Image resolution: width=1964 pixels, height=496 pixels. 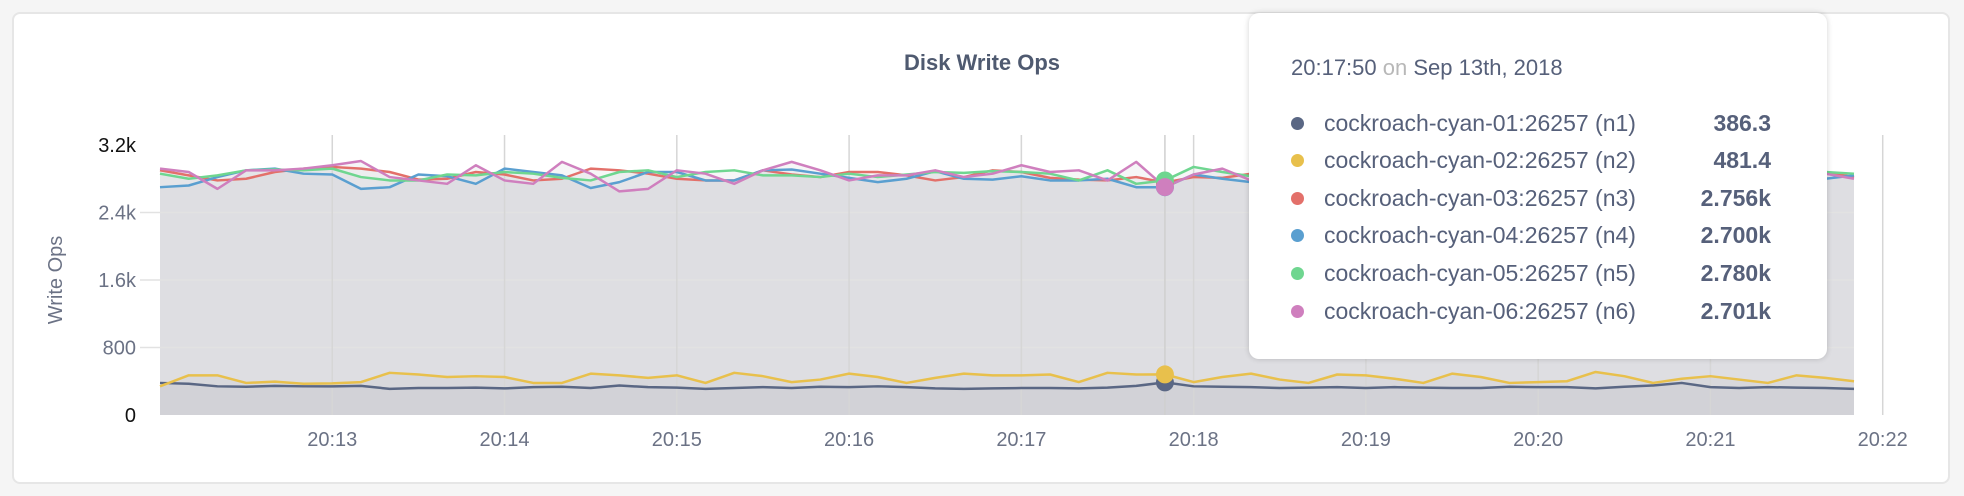 I want to click on tooltip-time: 20:17:50, so click(x=1334, y=67).